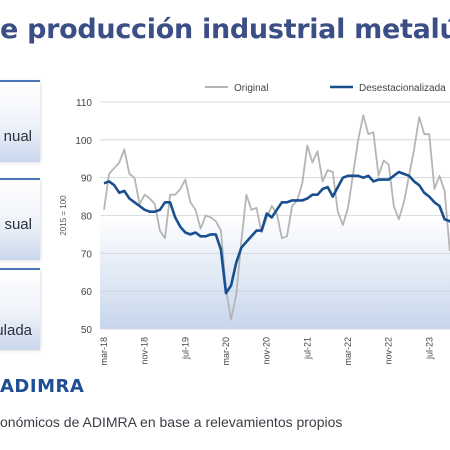 This screenshot has height=450, width=450. What do you see at coordinates (87, 254) in the screenshot?
I see `y-tick-label: 70` at bounding box center [87, 254].